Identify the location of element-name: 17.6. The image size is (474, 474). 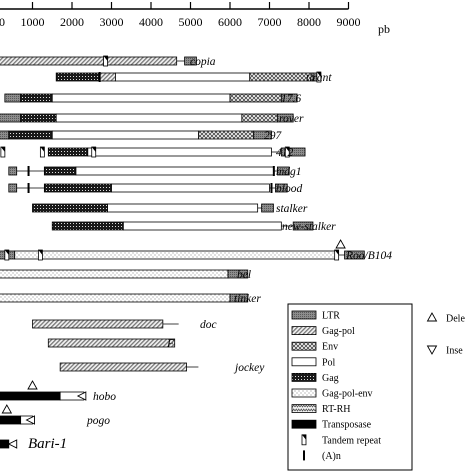
(291, 99).